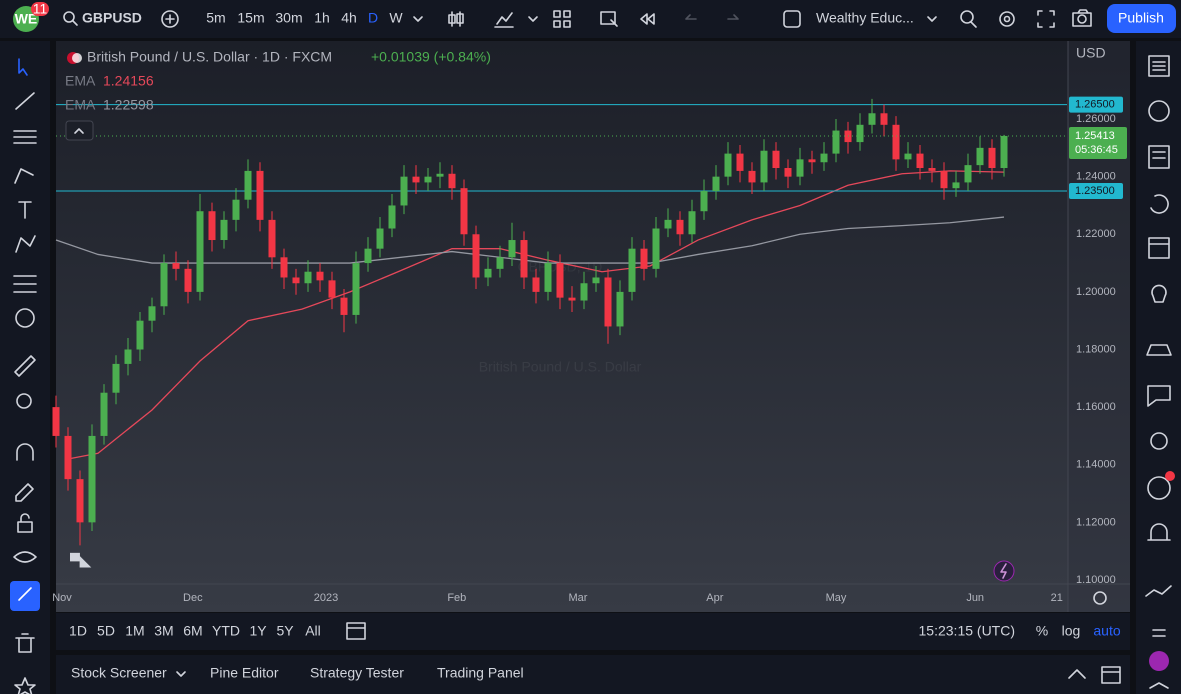 This screenshot has height=694, width=1181. Describe the element at coordinates (1159, 66) in the screenshot. I see `watchlist` at that location.